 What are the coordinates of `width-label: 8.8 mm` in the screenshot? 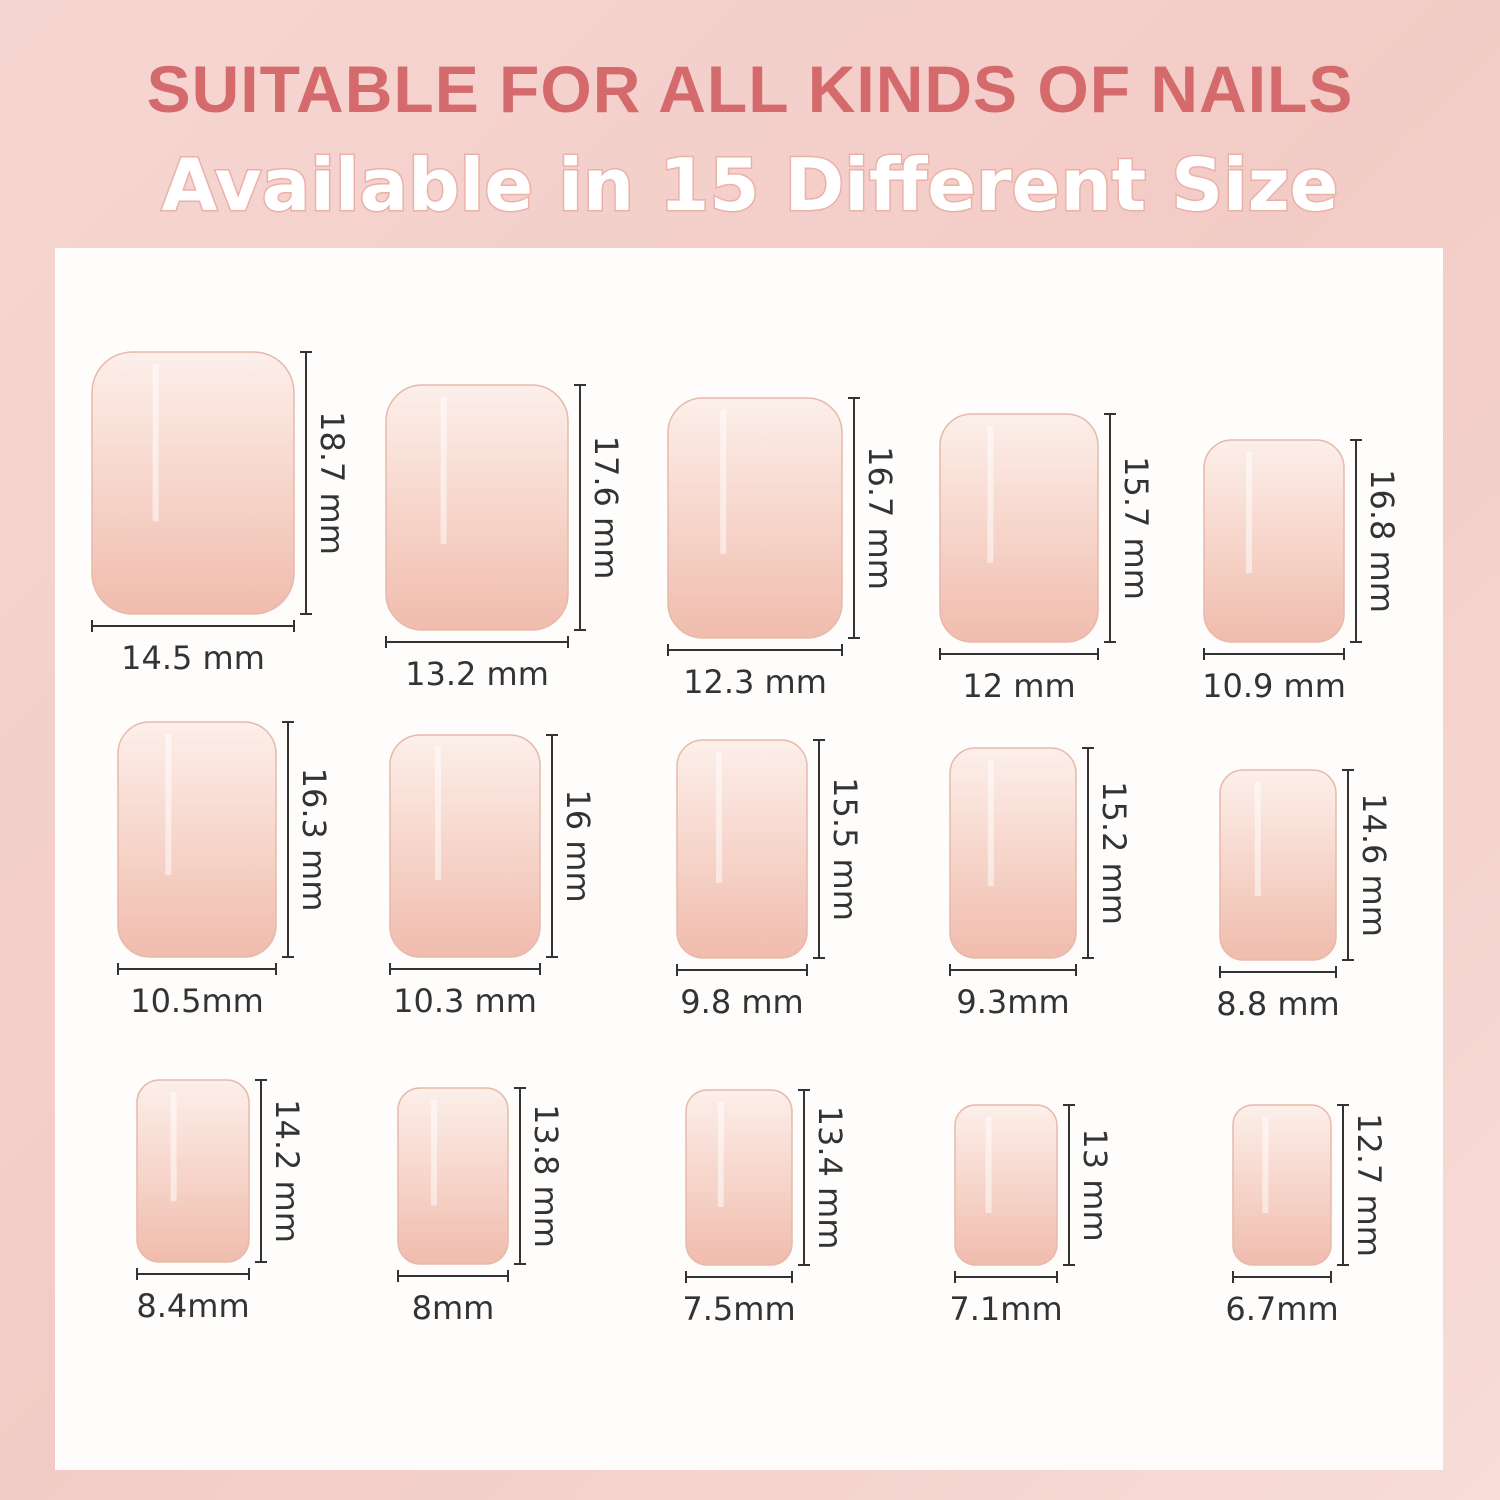 It's located at (1277, 1004).